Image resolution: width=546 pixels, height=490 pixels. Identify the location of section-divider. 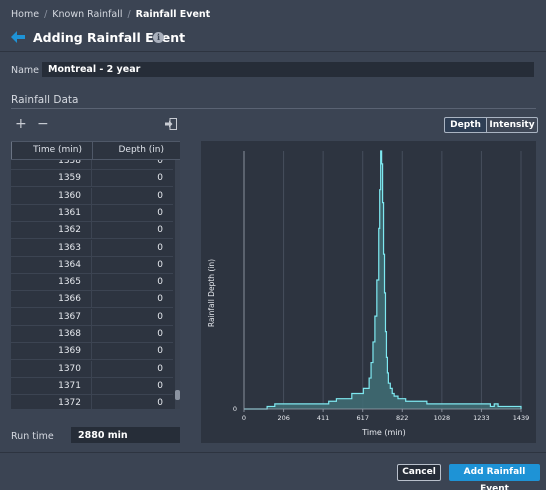
(273, 108).